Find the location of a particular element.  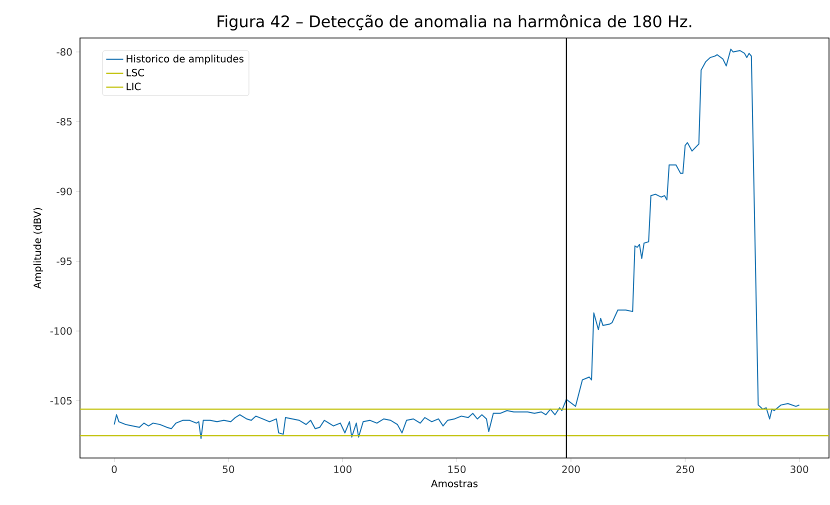

y-tick-label: -95 is located at coordinates (64, 261).